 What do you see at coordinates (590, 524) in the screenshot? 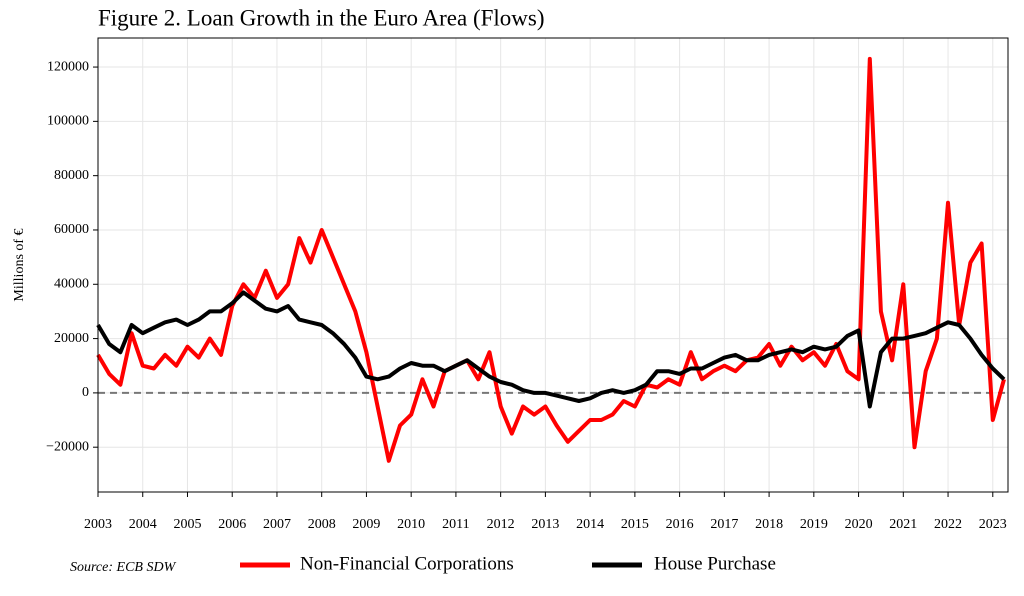
I see `x-tick-label: 2014` at bounding box center [590, 524].